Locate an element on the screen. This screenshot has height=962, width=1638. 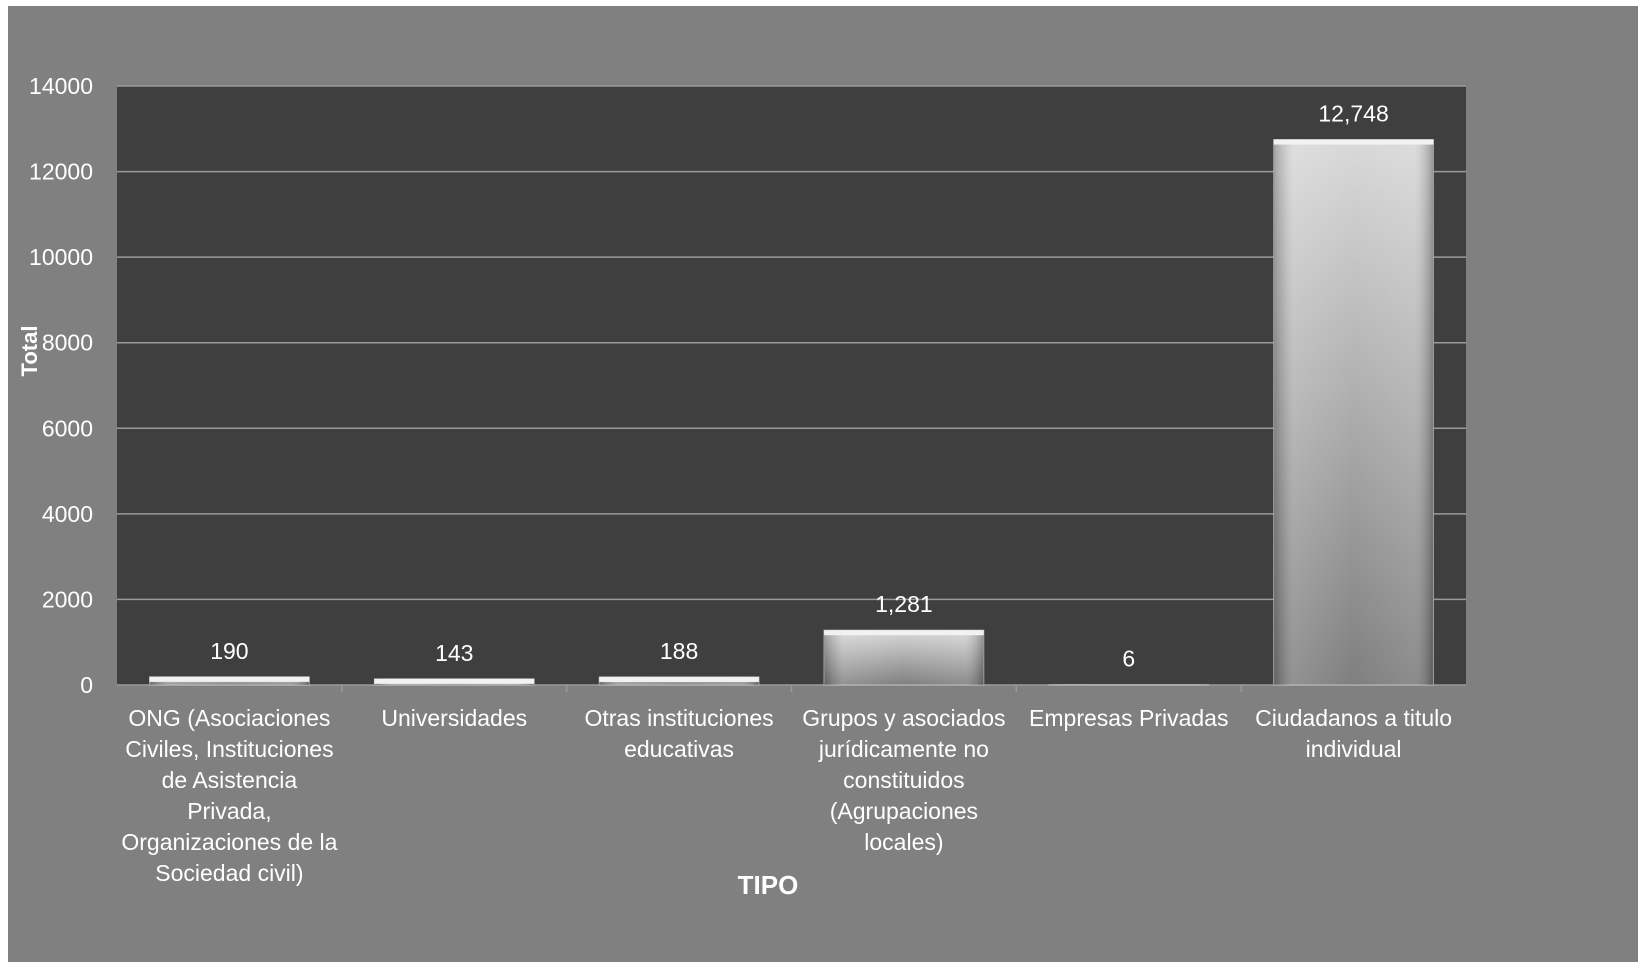
y-tick-label: 6000 is located at coordinates (67, 428).